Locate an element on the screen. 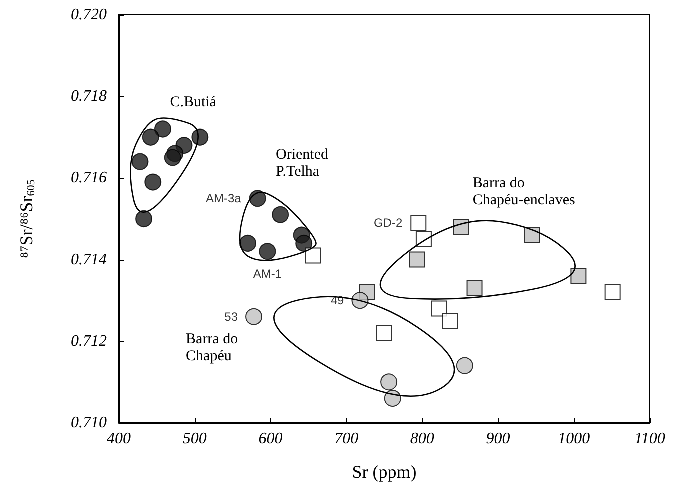 The width and height of the screenshot is (687, 495). data-label: AM-3a is located at coordinates (224, 199).